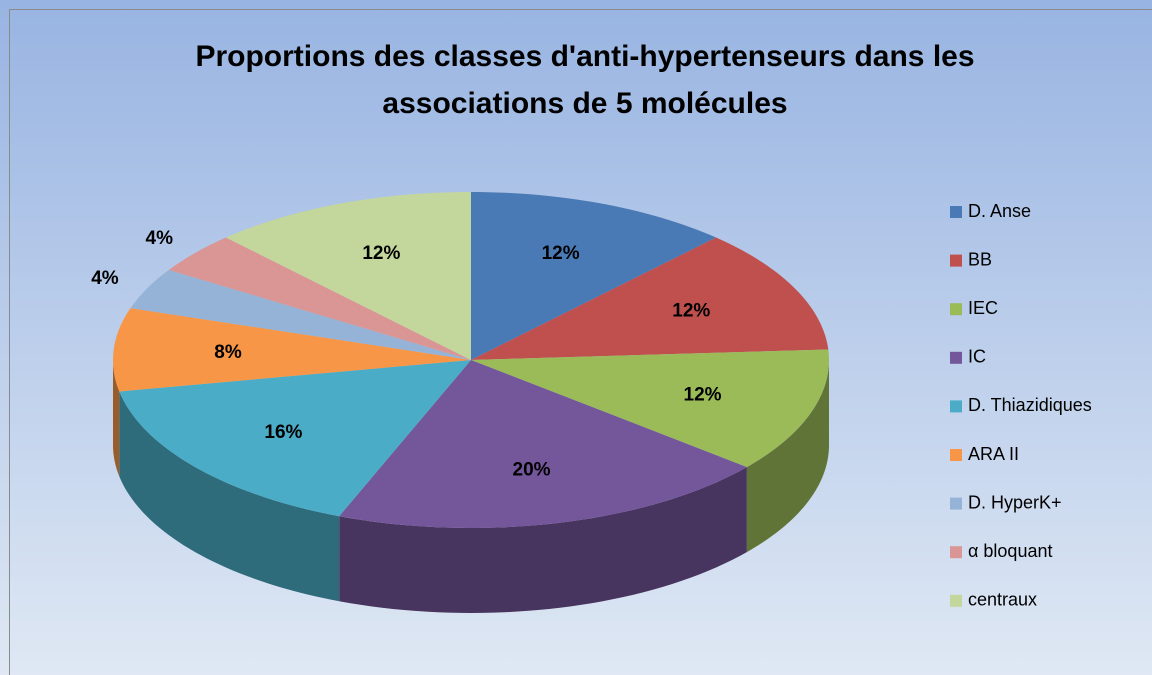  Describe the element at coordinates (283, 432) in the screenshot. I see `data-label: 16%` at that location.